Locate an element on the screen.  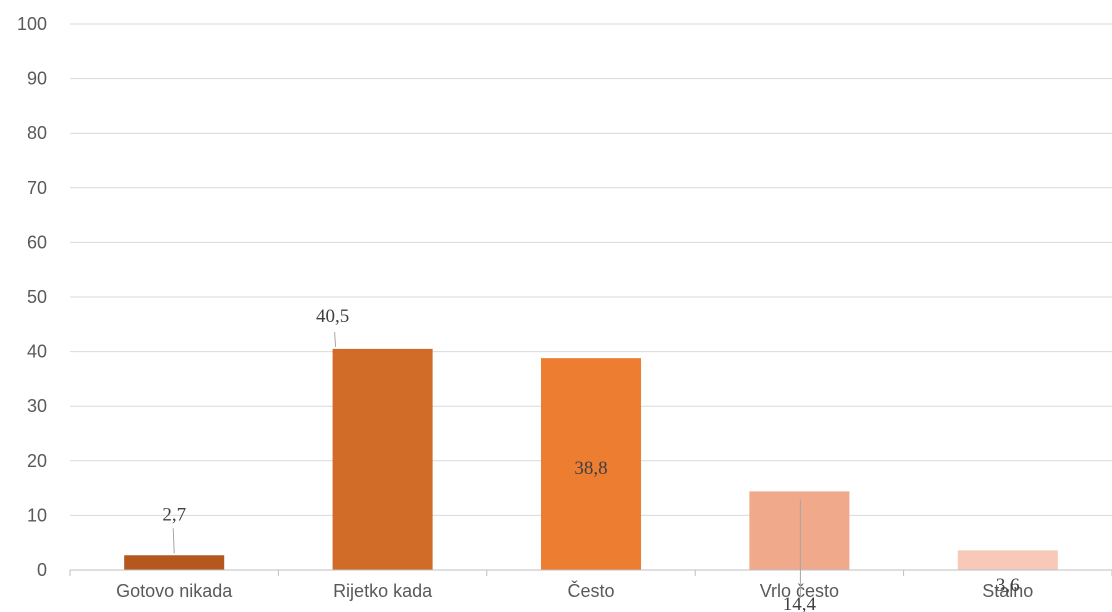
bar-rijetko-kada is located at coordinates (382, 459).